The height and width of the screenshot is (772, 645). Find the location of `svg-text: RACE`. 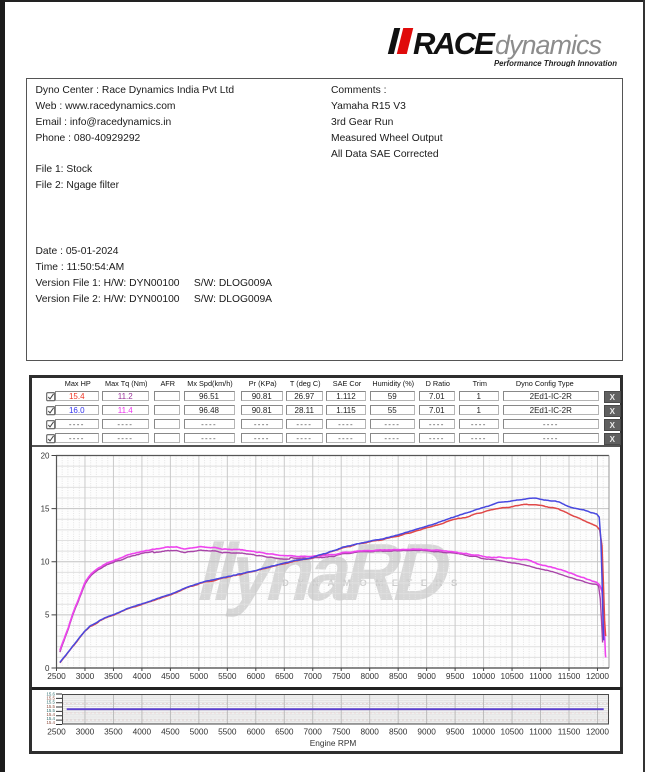

svg-text: RACE is located at coordinates (454, 43).